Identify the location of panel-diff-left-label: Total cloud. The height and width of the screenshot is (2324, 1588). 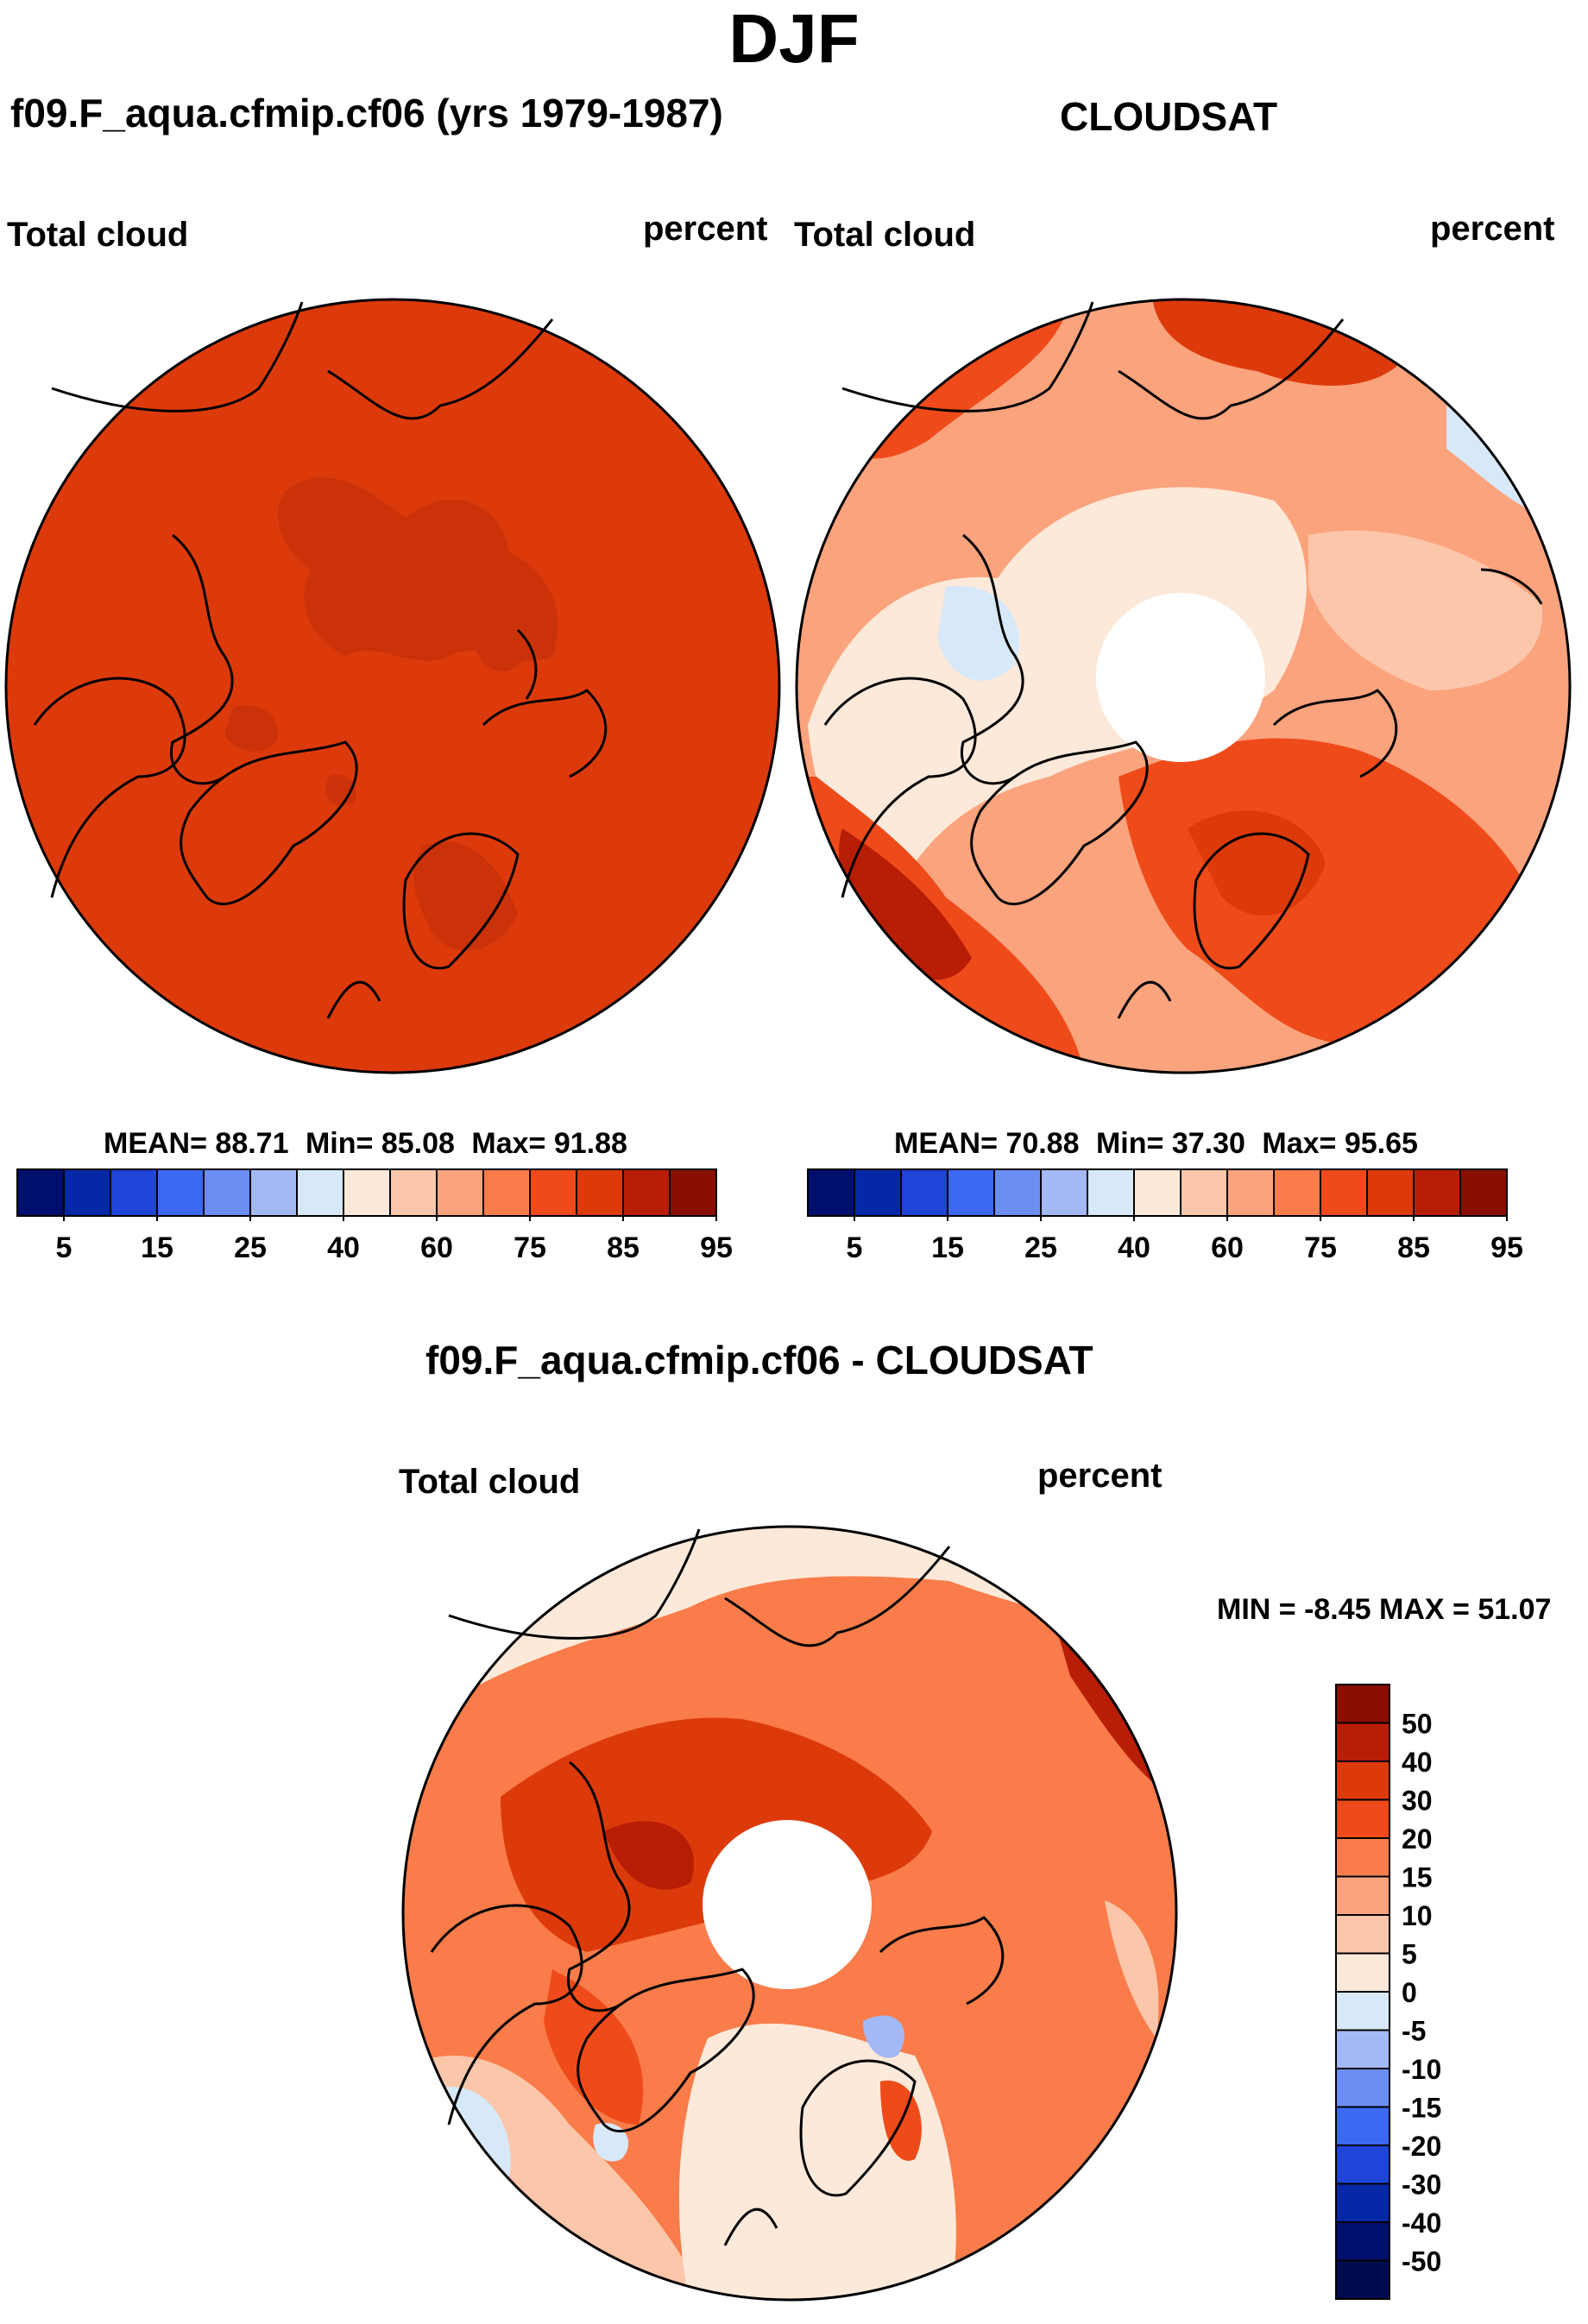
(490, 1482).